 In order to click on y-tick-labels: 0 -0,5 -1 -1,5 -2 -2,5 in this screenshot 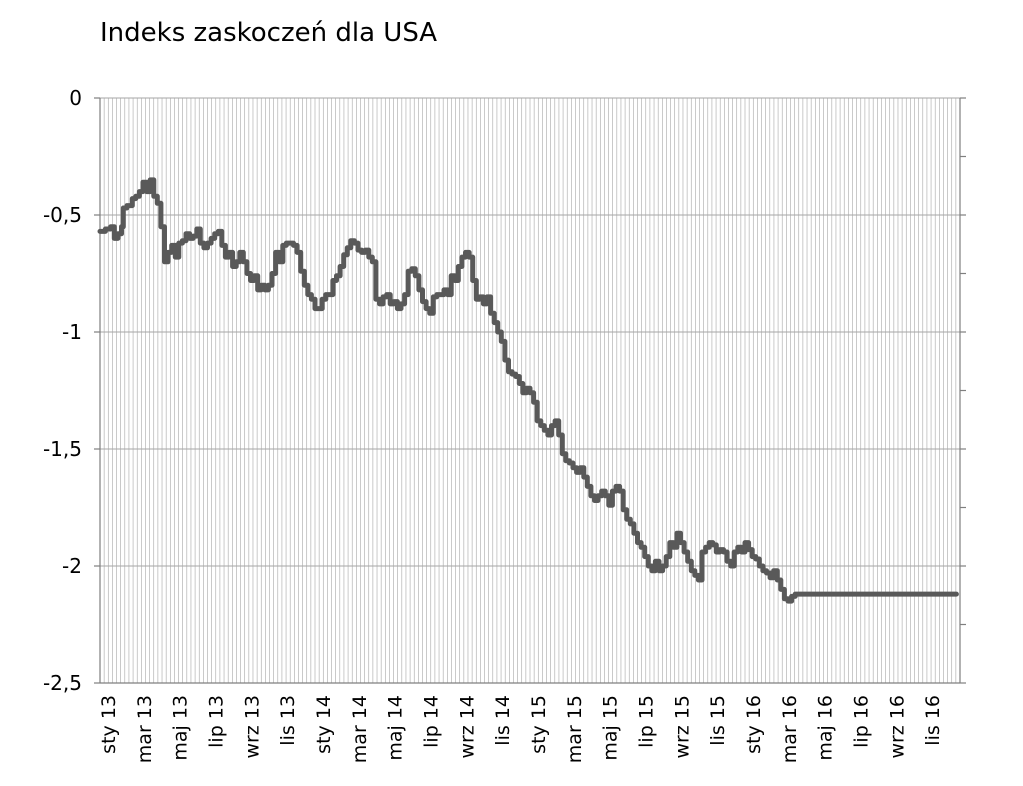, I will do `click(62, 390)`.